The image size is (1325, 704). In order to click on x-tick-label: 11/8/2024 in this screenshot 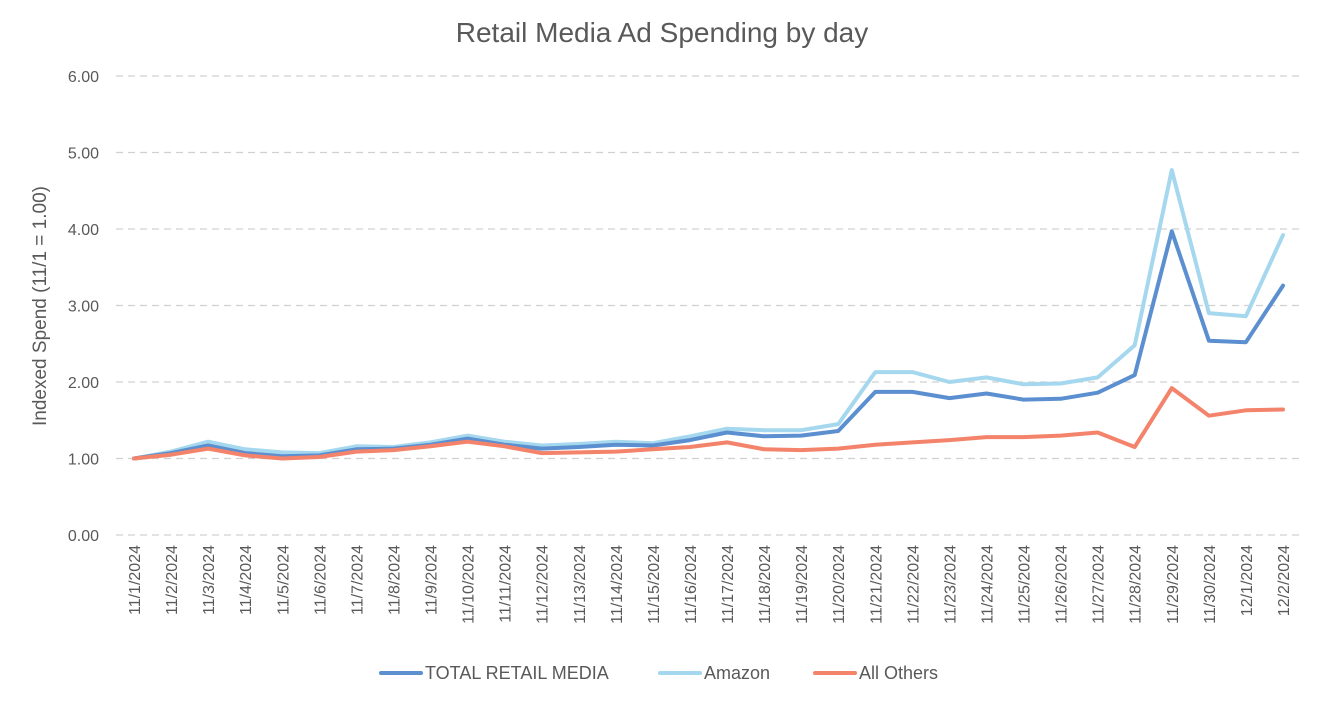, I will do `click(394, 580)`.